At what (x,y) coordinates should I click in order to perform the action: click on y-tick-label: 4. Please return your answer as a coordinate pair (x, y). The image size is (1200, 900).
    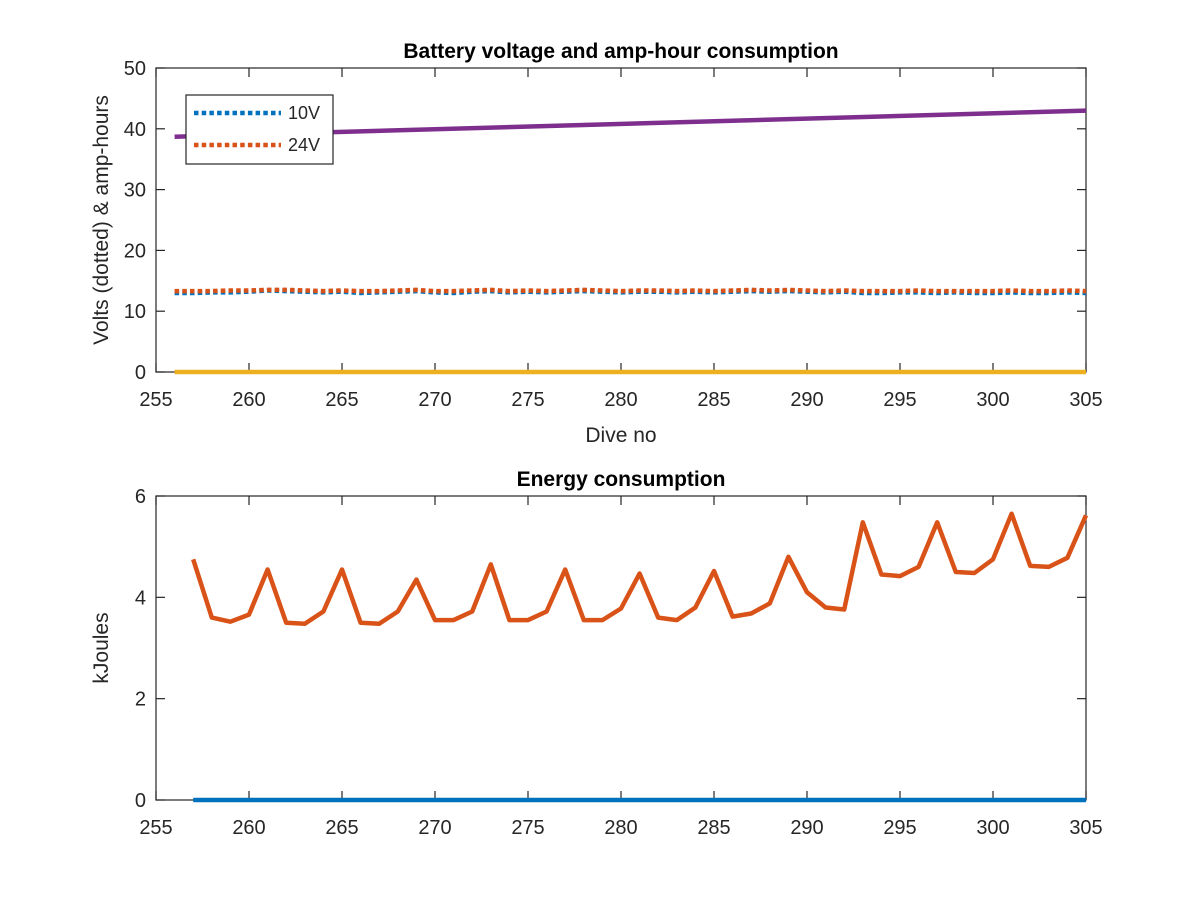
    Looking at the image, I should click on (140, 598).